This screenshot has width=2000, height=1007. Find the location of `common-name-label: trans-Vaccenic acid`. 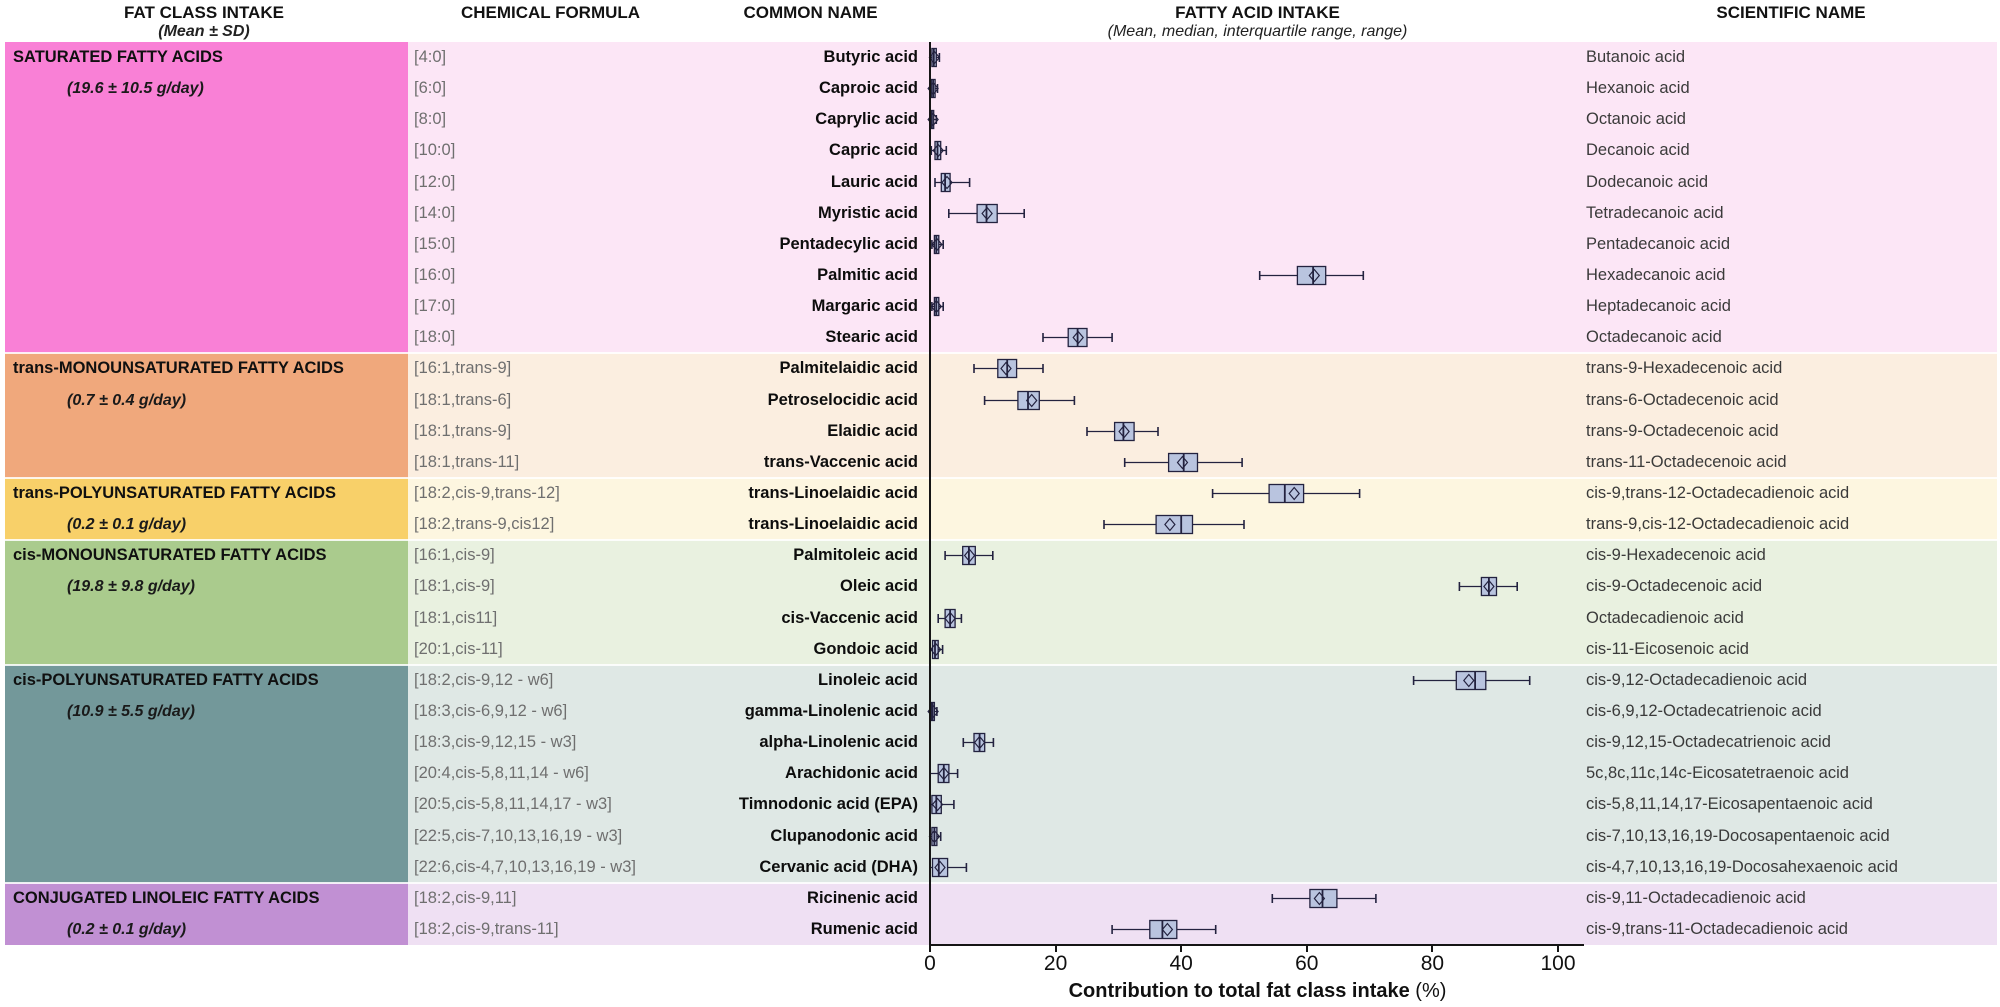

common-name-label: trans-Vaccenic acid is located at coordinates (840, 461).